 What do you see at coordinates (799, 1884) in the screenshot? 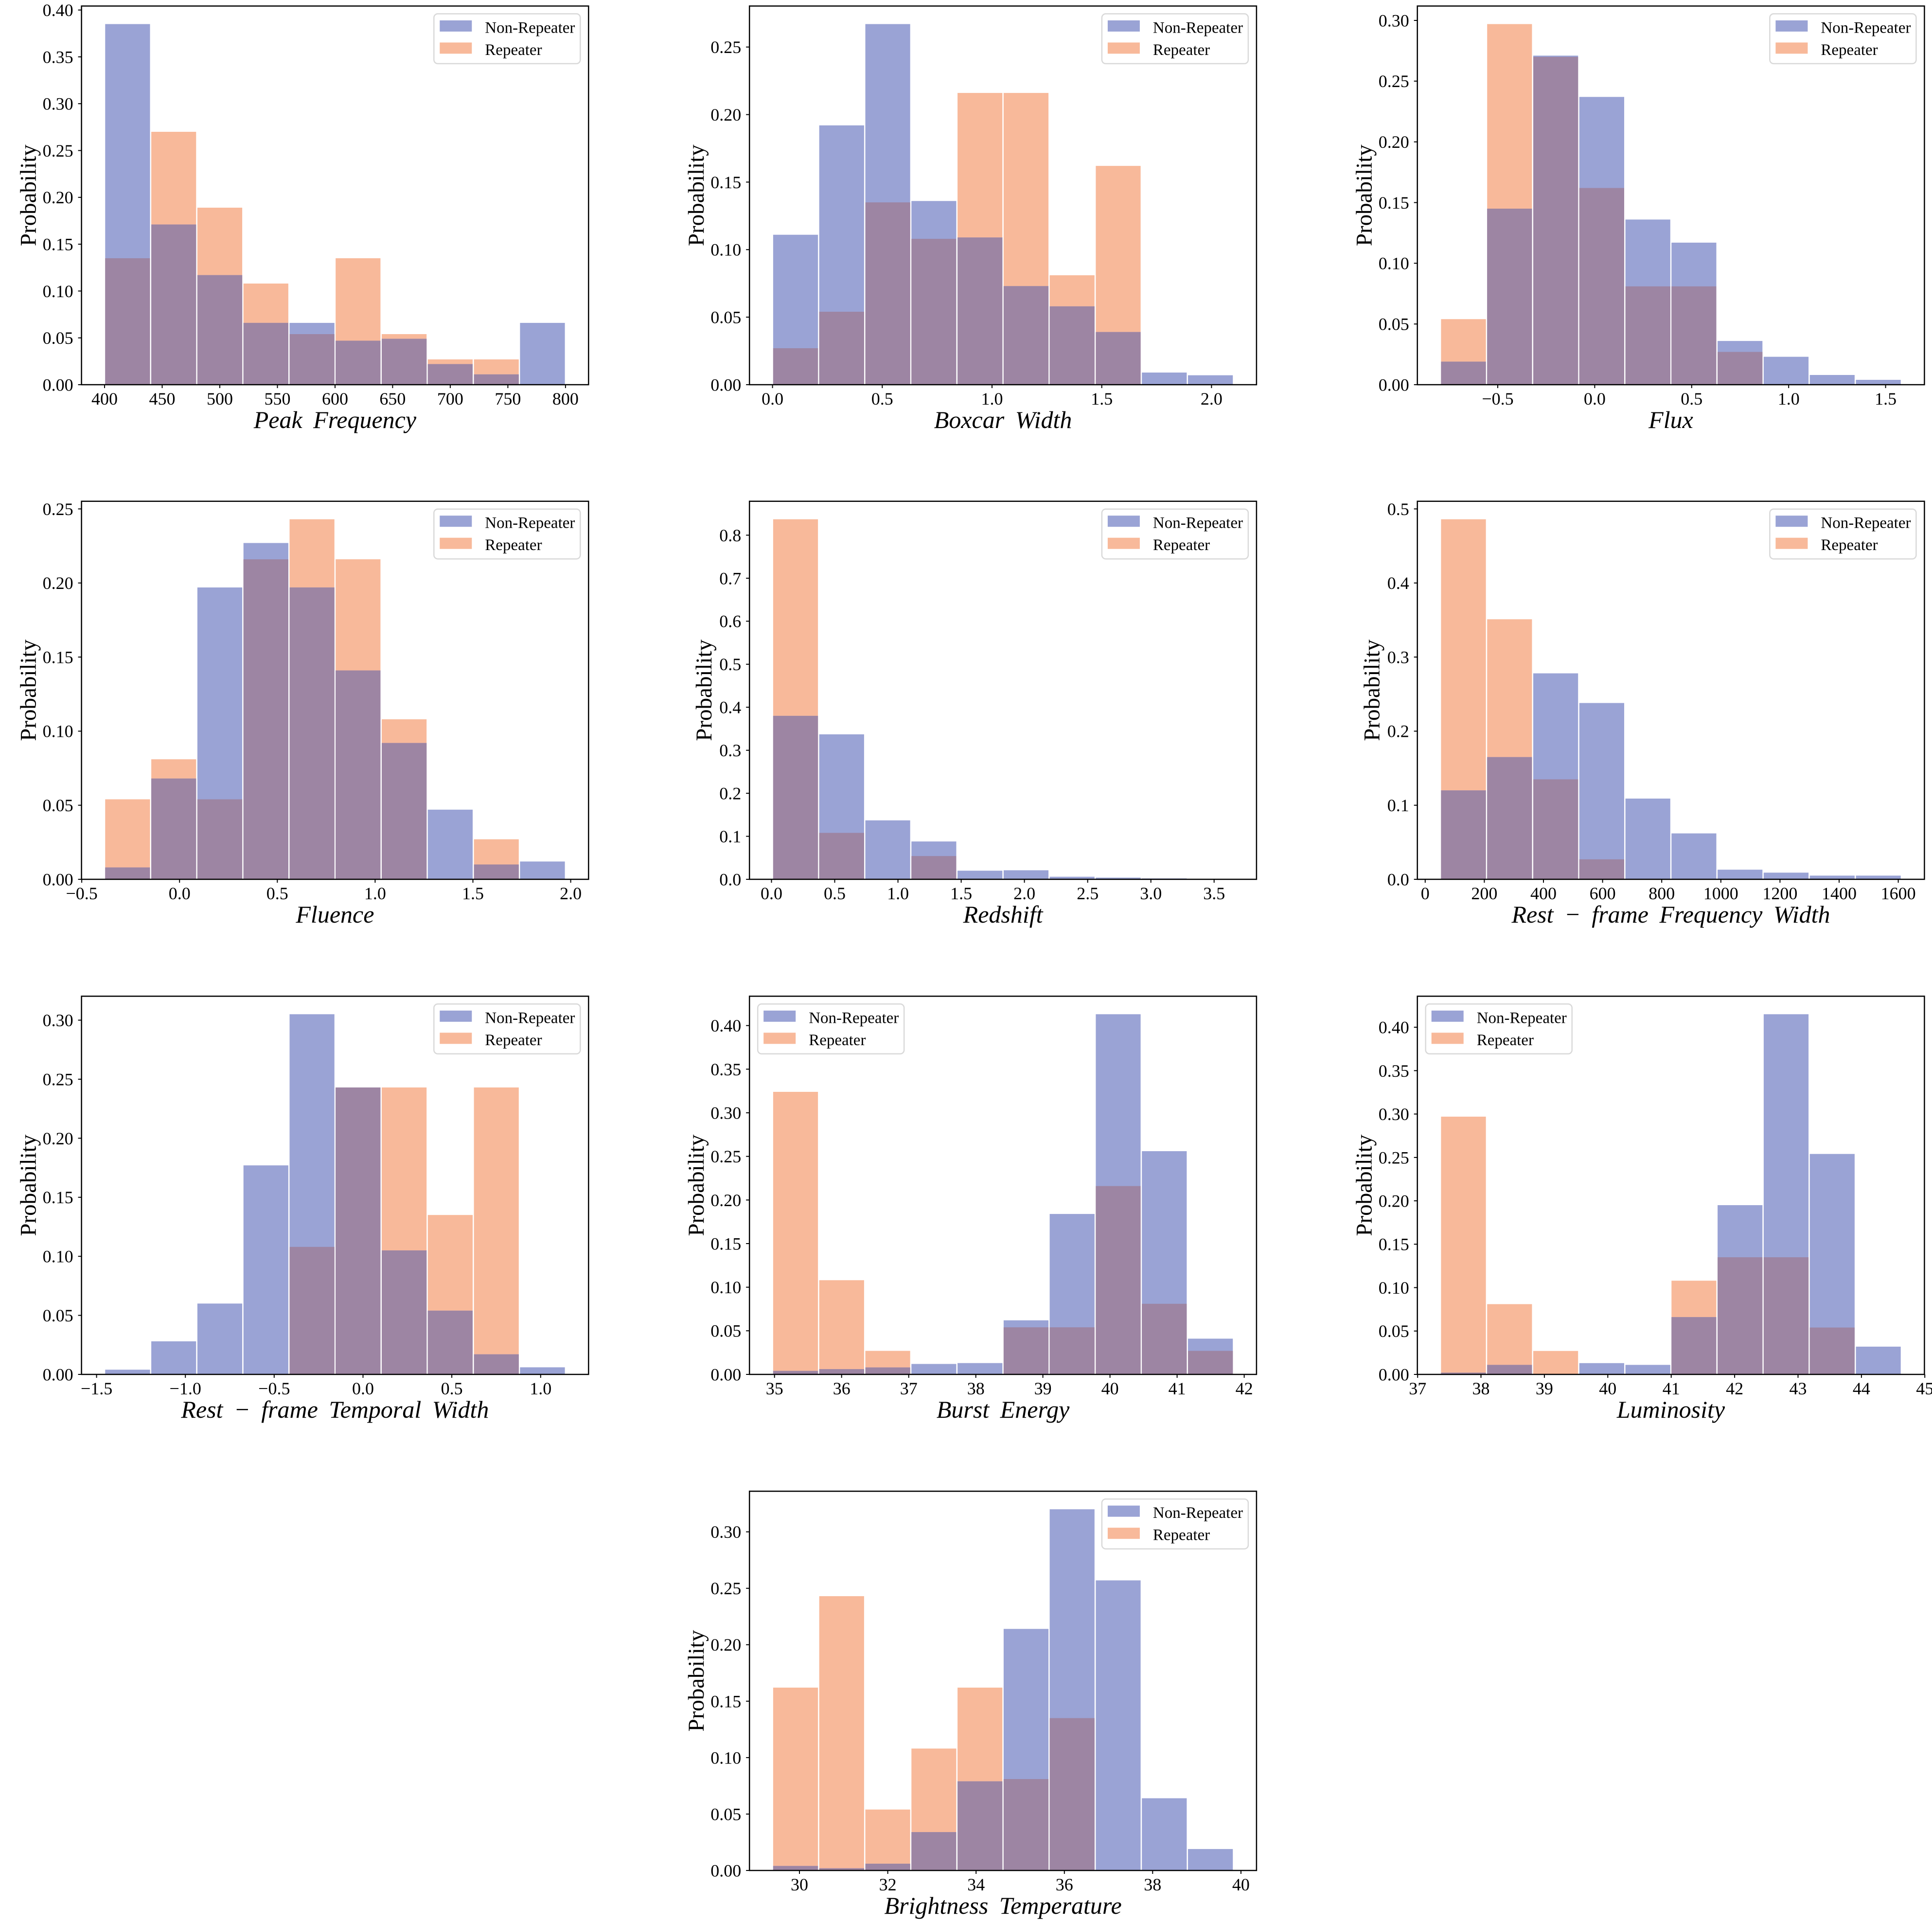
I see `svg-text: 30` at bounding box center [799, 1884].